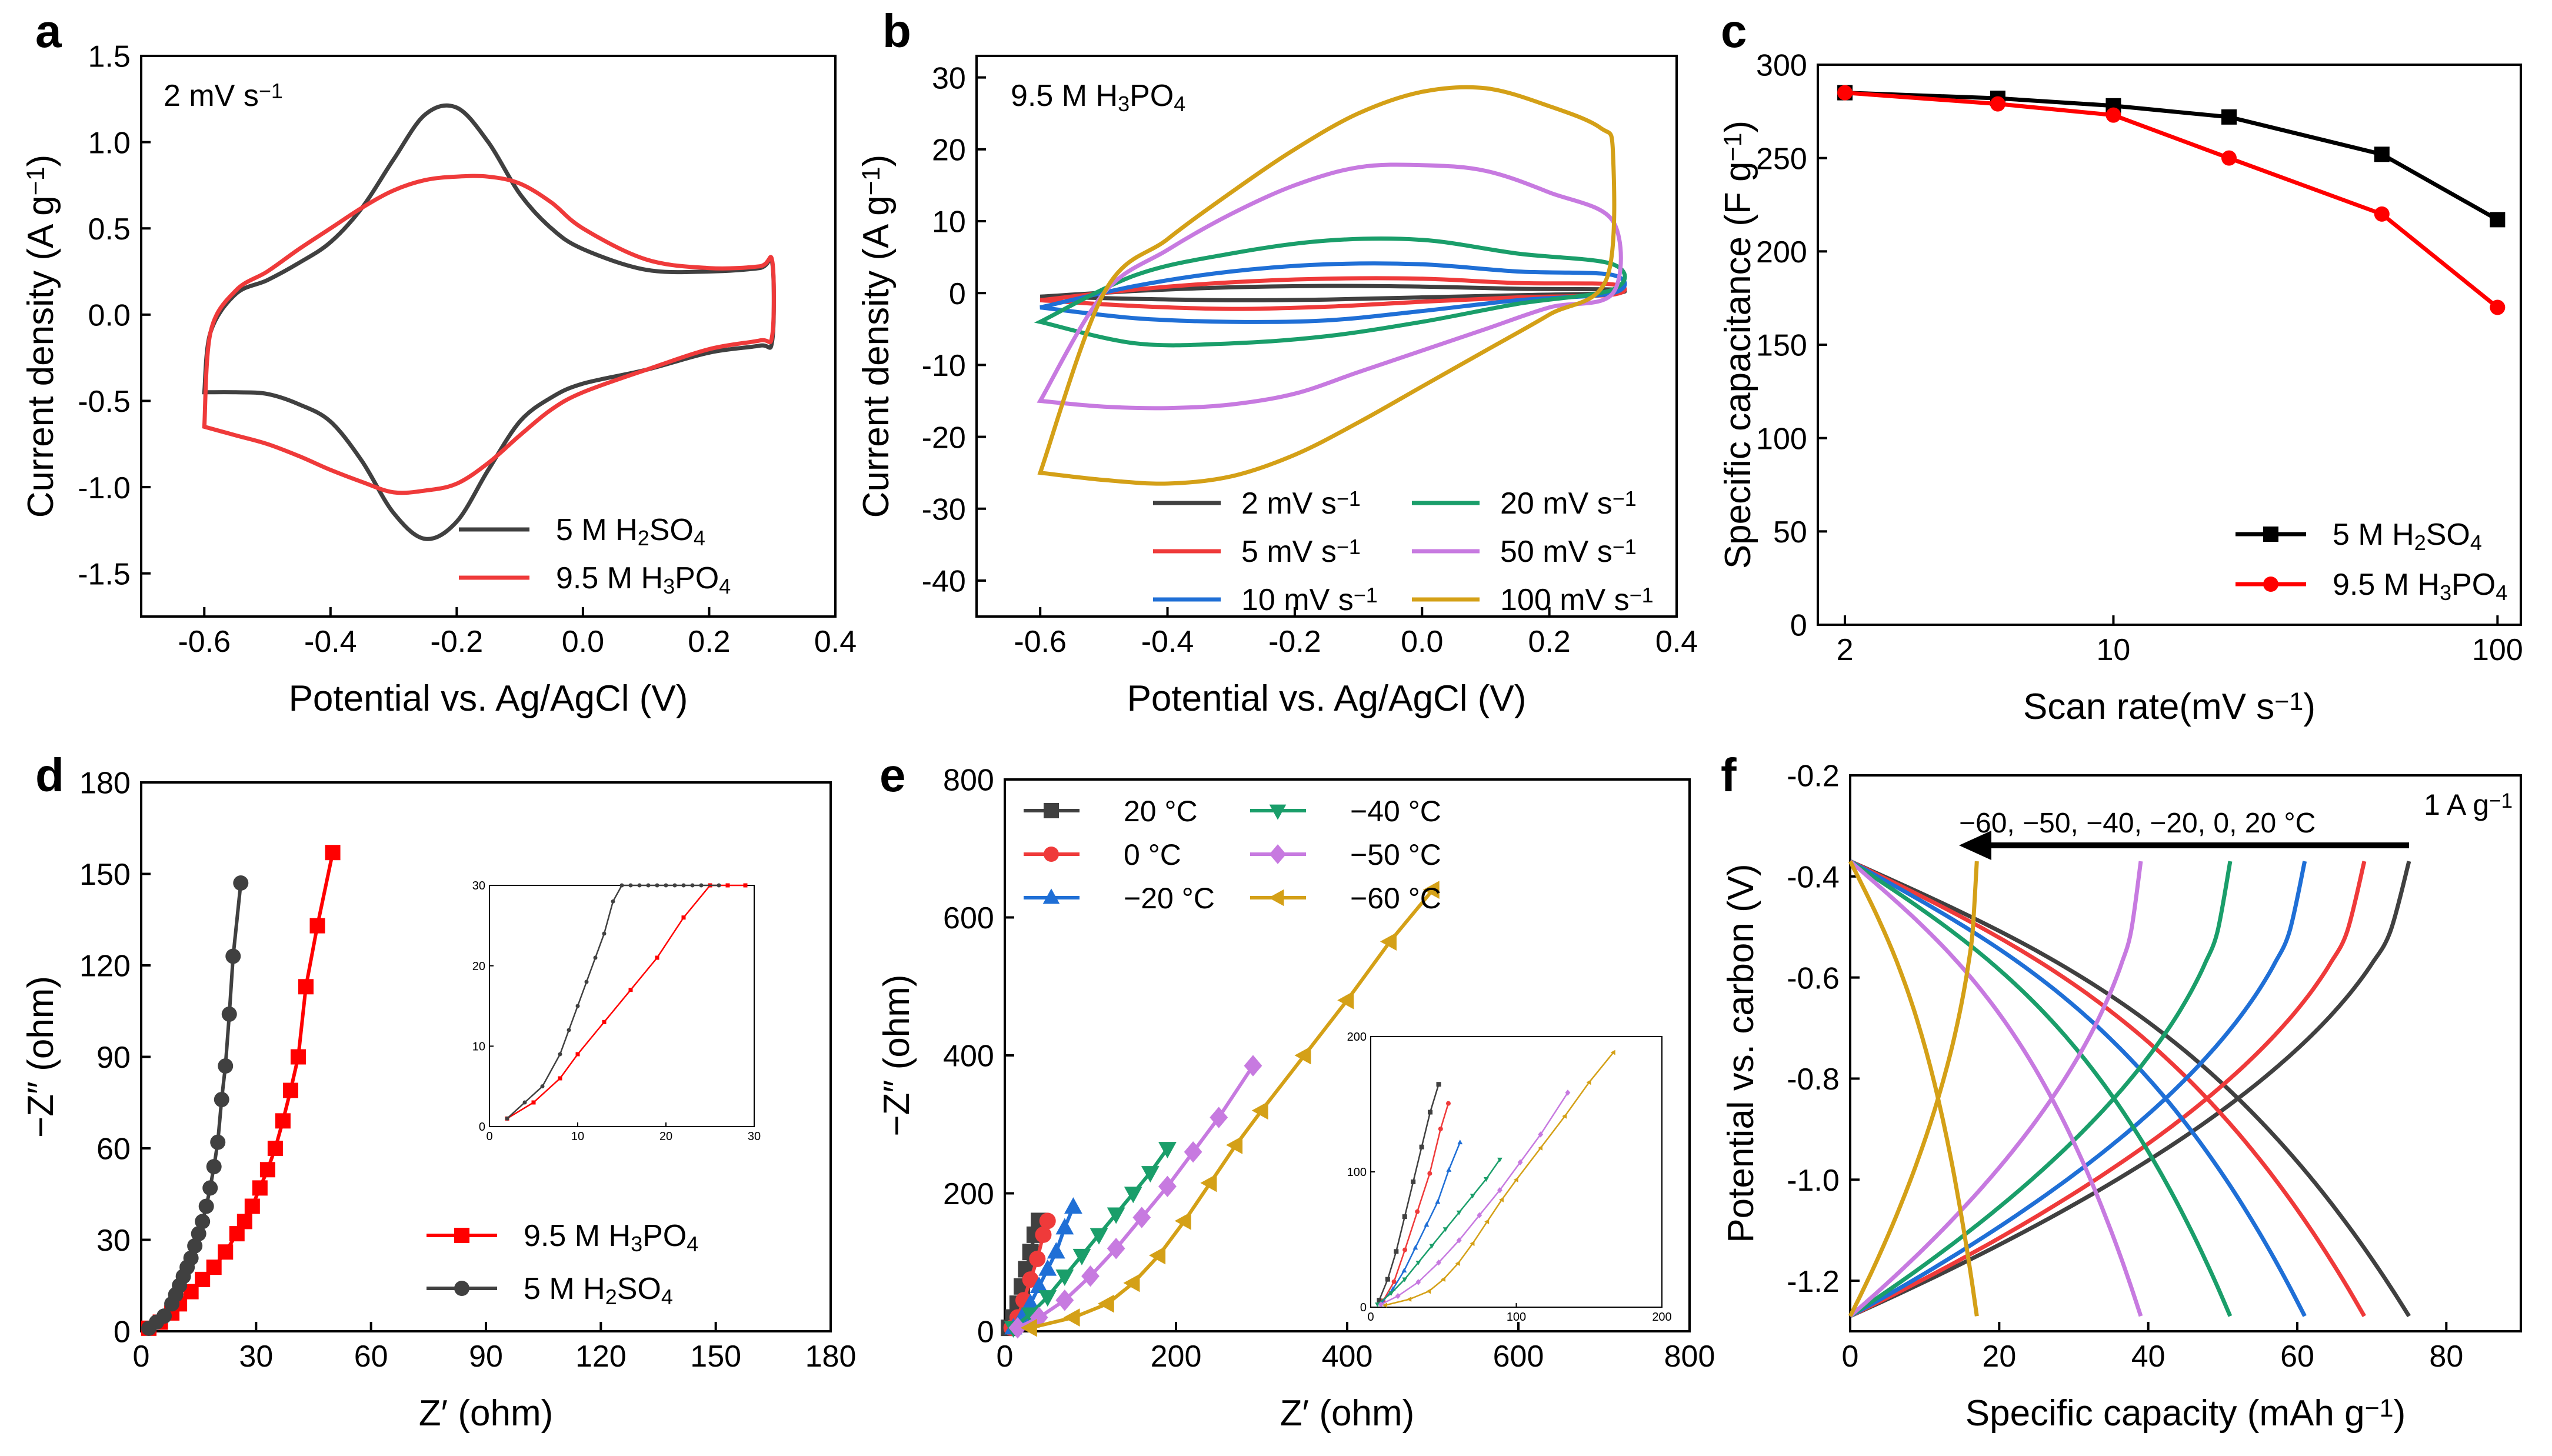  Describe the element at coordinates (709, 642) in the screenshot. I see `x-tick-label: 0.2` at that location.